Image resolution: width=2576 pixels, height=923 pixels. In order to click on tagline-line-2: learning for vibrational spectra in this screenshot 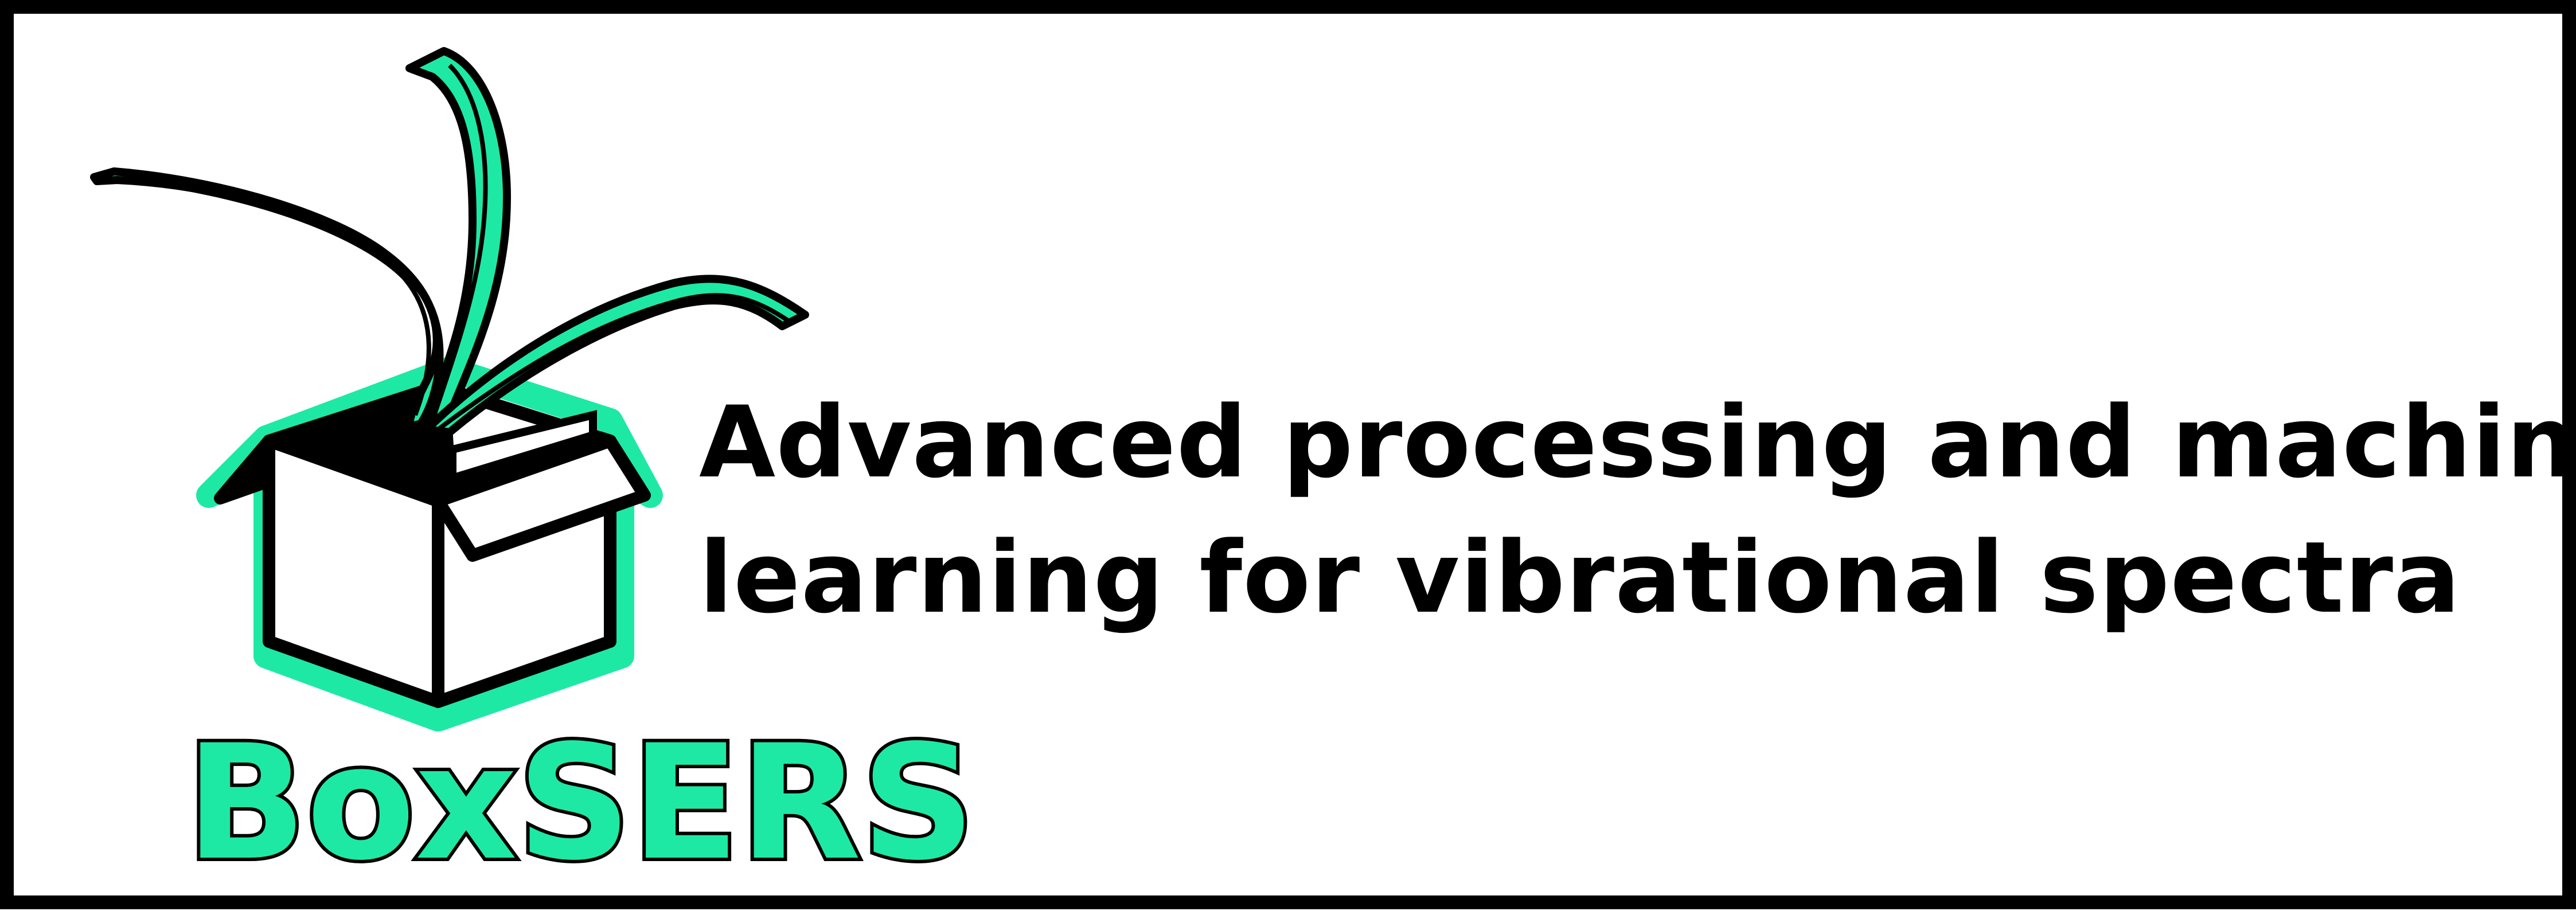, I will do `click(1580, 577)`.